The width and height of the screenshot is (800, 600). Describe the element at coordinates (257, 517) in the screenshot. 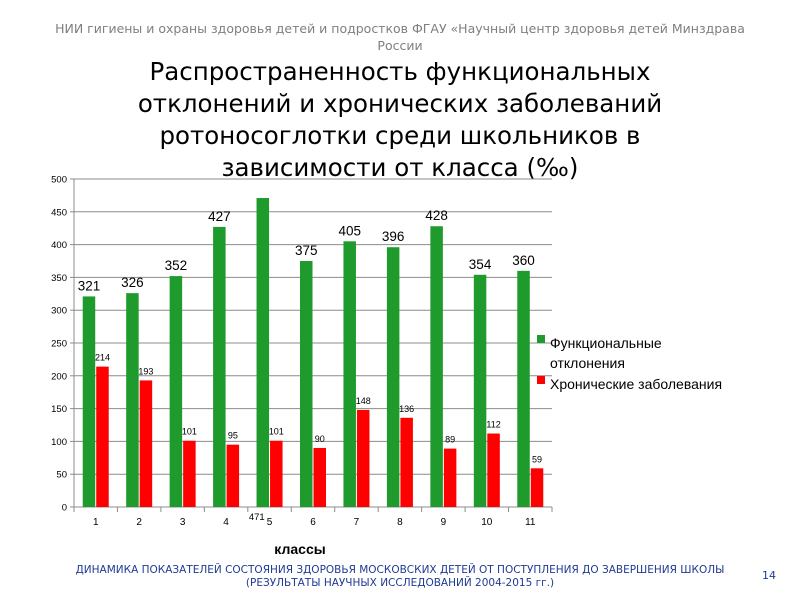

I see `data-label-functional: 471` at that location.